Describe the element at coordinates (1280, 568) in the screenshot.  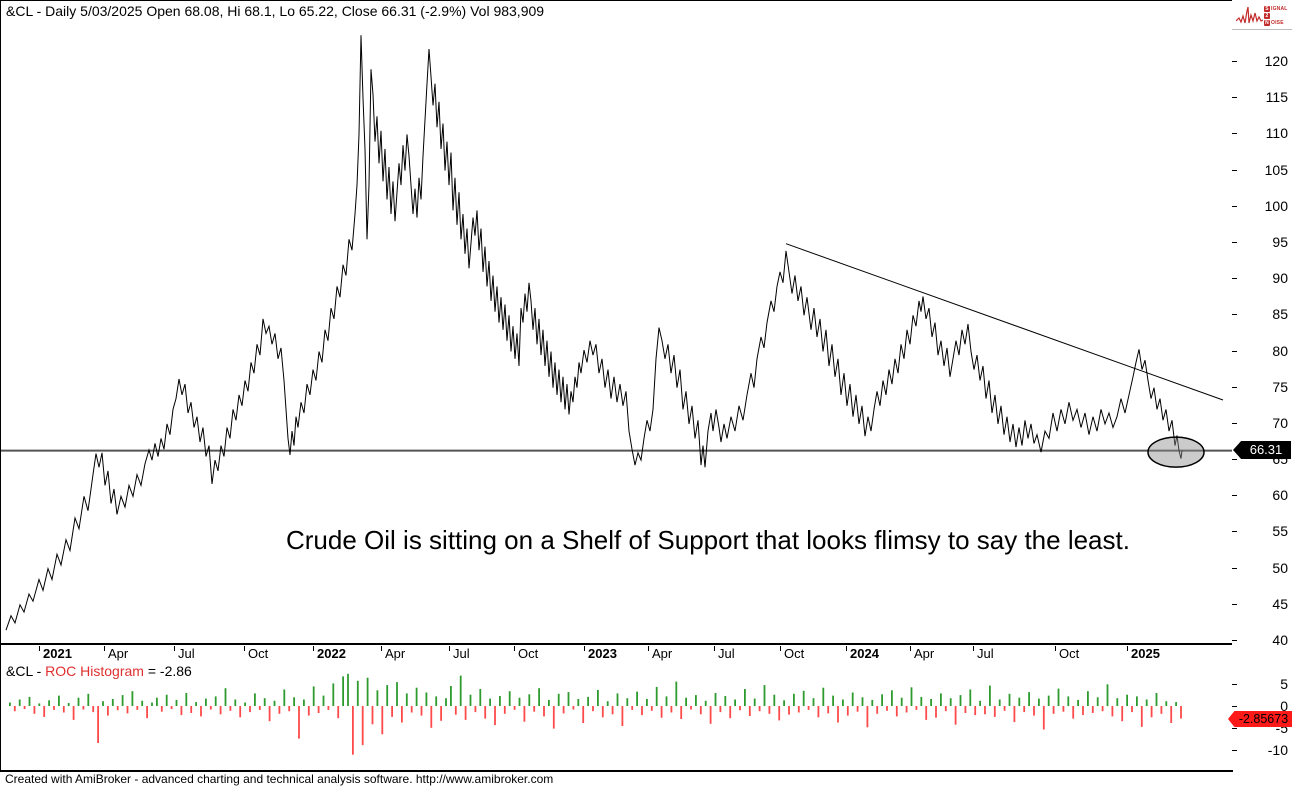
I see `price-axis-label: 50` at that location.